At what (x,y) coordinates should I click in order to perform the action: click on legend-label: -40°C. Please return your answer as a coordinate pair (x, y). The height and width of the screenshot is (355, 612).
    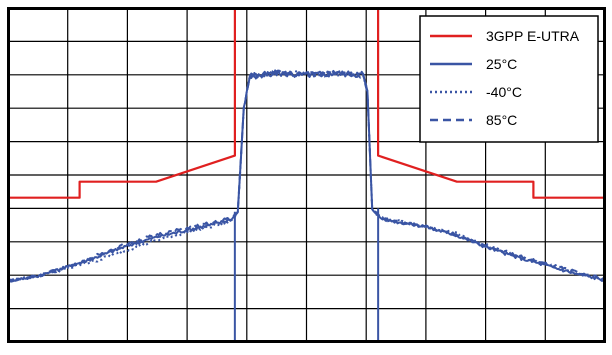
    Looking at the image, I should click on (504, 92).